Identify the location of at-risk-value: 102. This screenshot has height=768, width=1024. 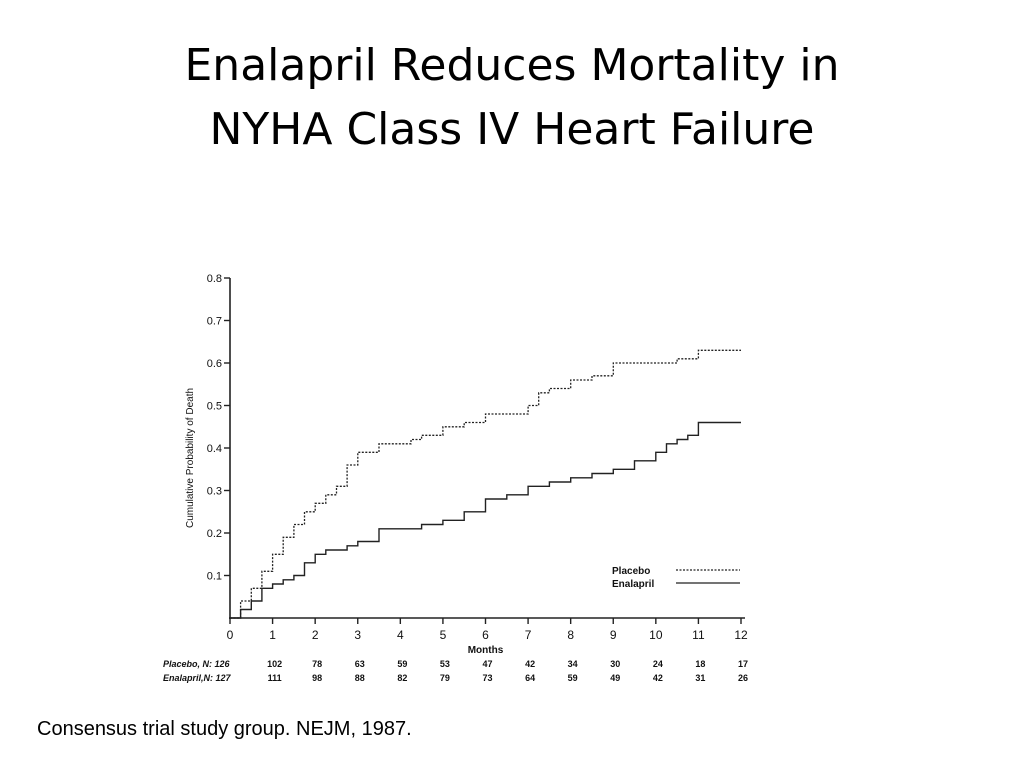
(274, 664).